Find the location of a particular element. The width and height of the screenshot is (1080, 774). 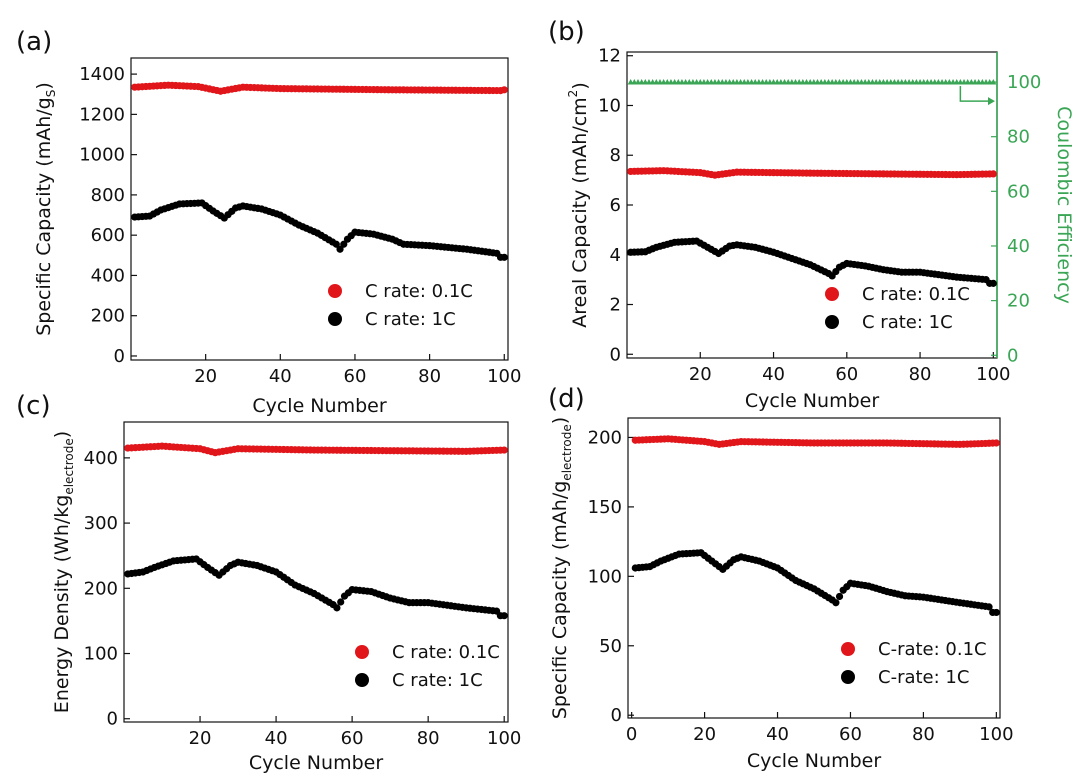

y-tick-label: 50 is located at coordinates (610, 646).